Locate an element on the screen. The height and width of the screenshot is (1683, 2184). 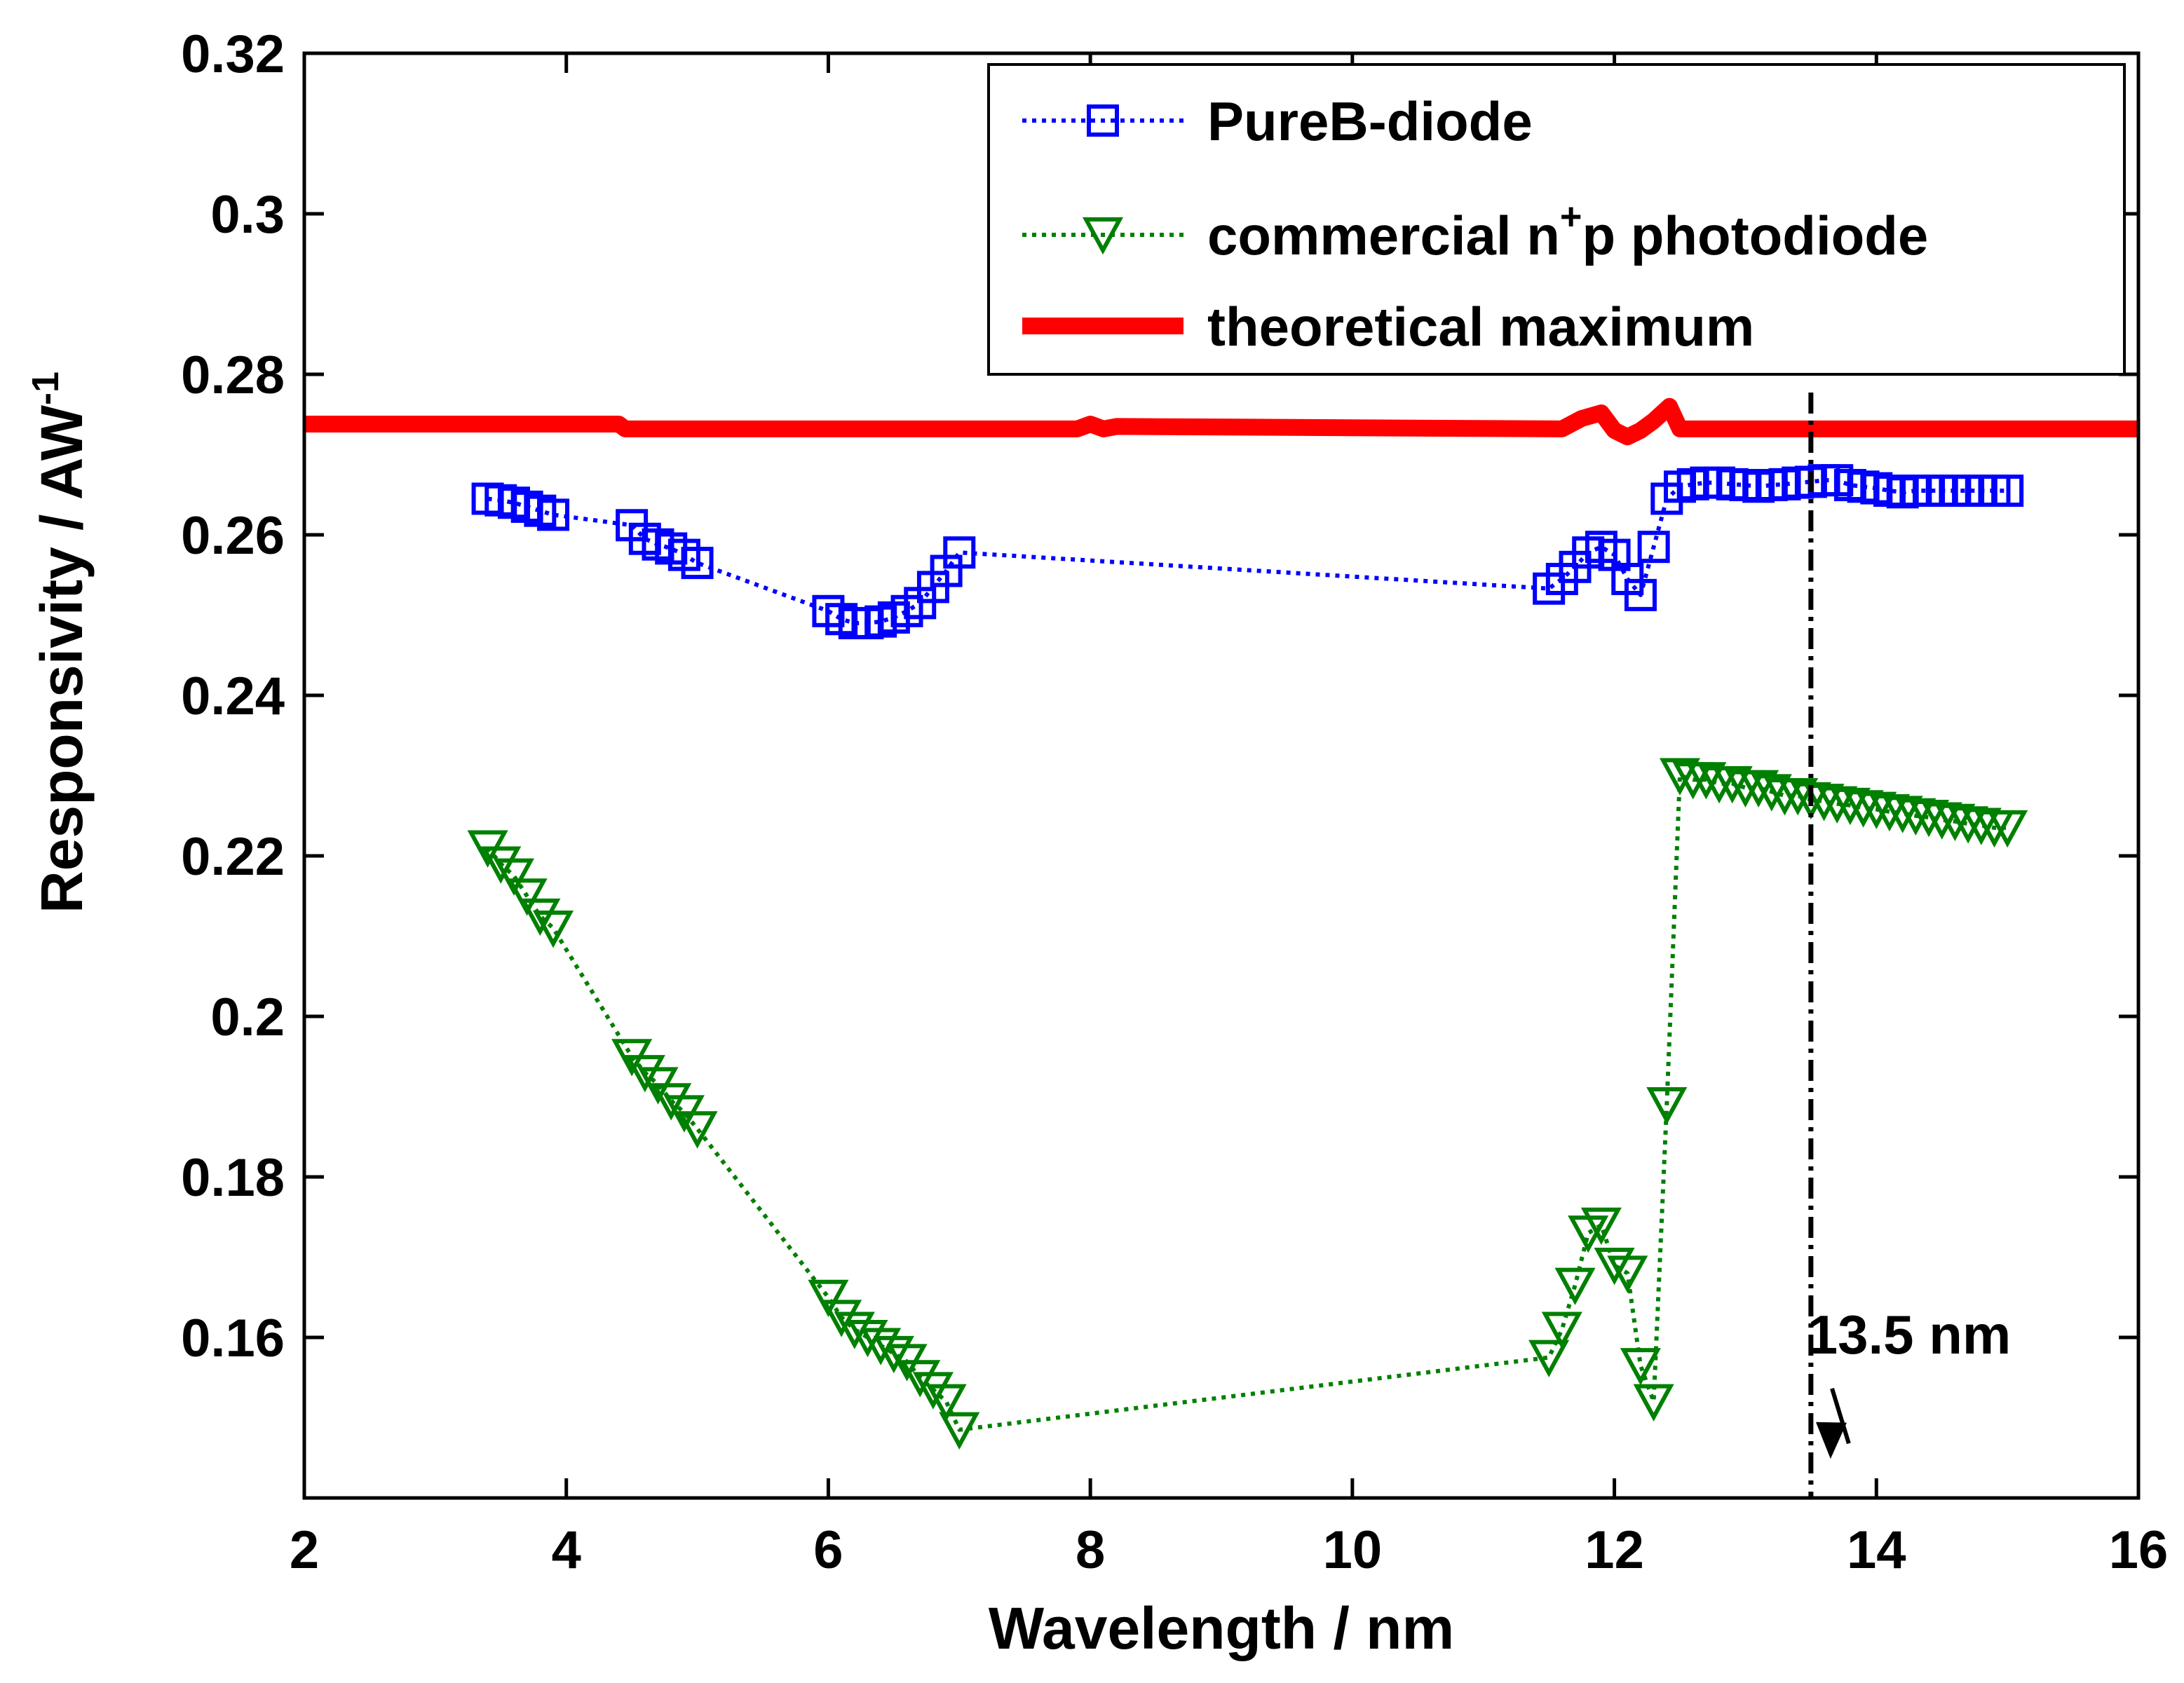
y-tick-label-6: 0.28 is located at coordinates (233, 375).